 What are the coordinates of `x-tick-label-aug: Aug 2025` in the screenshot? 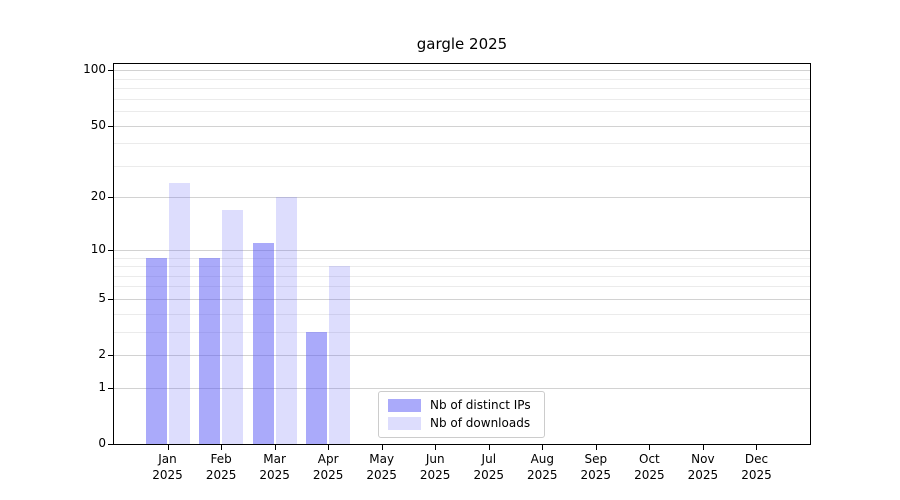 It's located at (542, 467).